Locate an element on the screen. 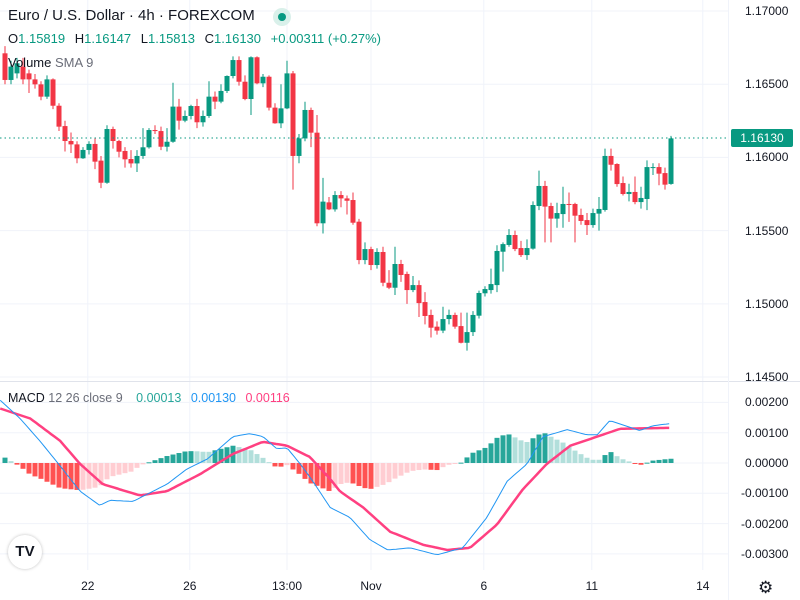 The height and width of the screenshot is (600, 800). gear-icon: ⚙ is located at coordinates (766, 587).